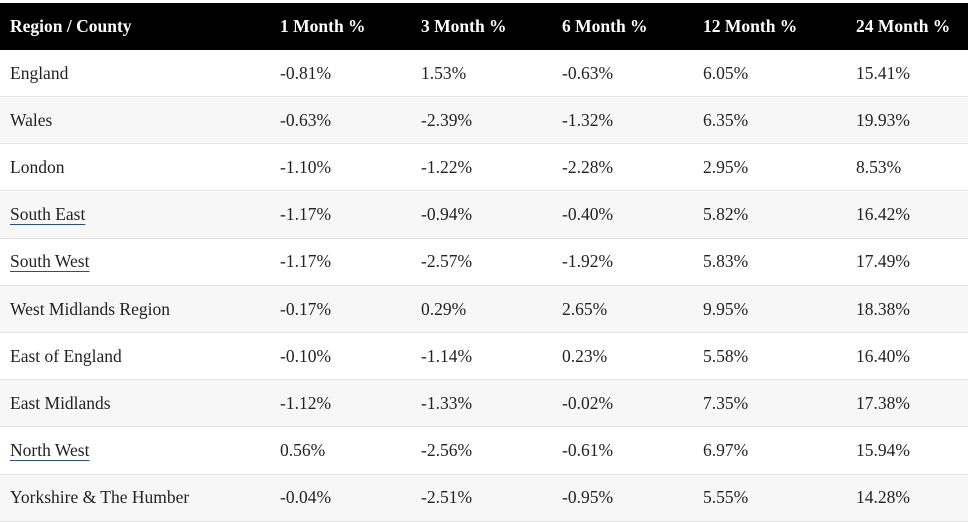 This screenshot has height=522, width=968. I want to click on percent-cell: -2.56%, so click(447, 450).